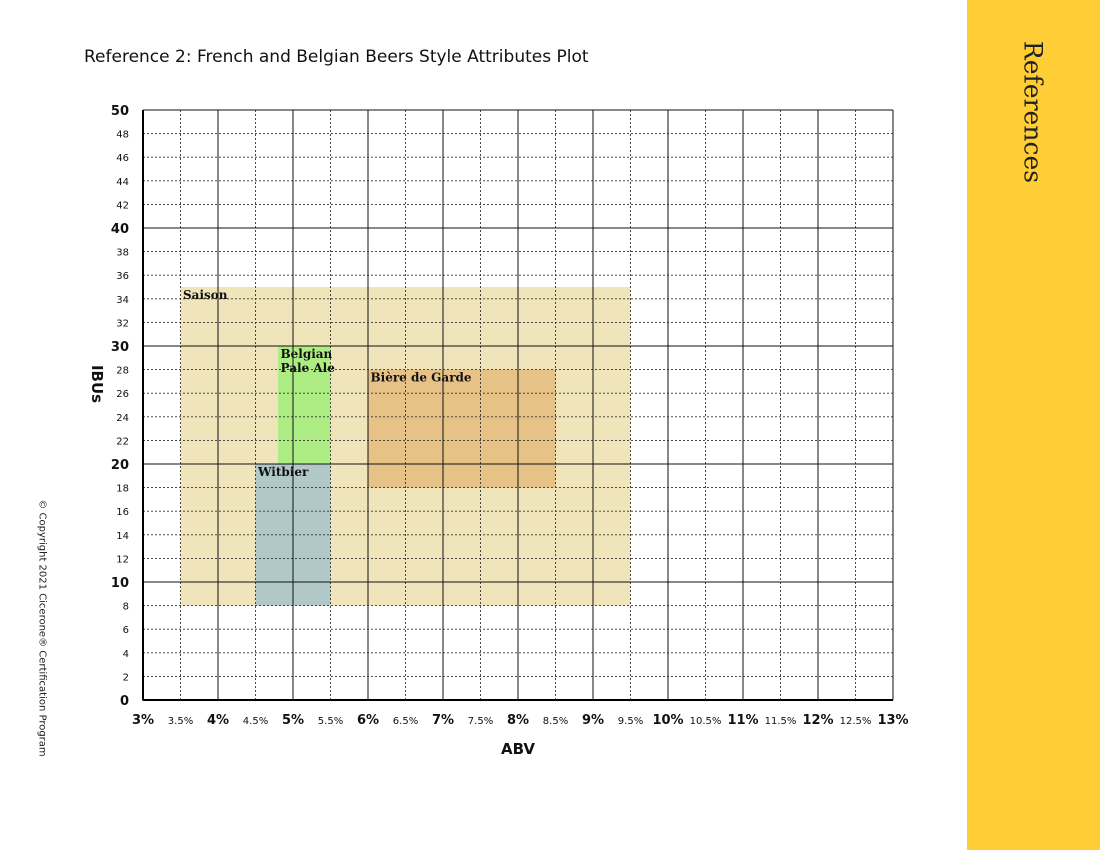 This screenshot has width=1100, height=850. I want to click on y-tick-label: 8, so click(126, 607).